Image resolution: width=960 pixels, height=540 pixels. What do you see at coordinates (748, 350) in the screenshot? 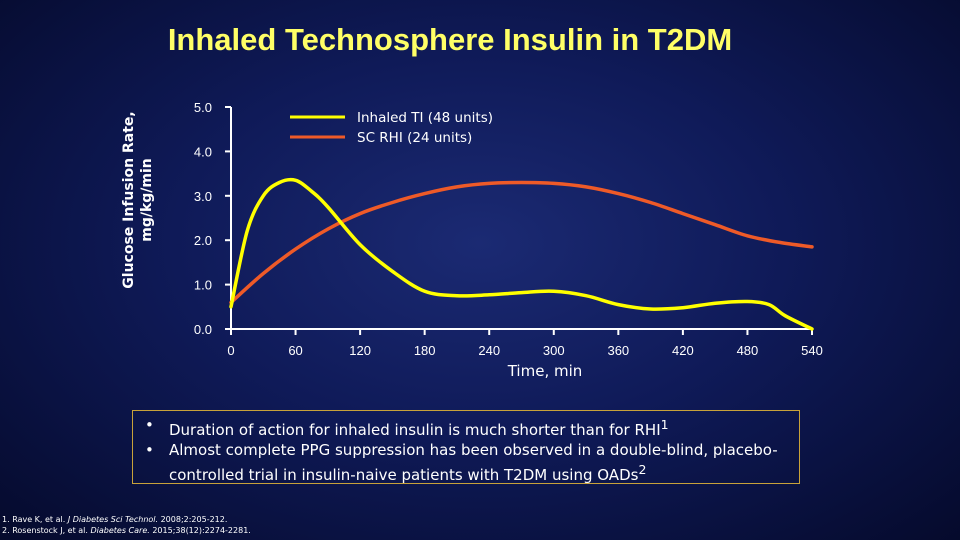
I see `x-tick-label: 480` at bounding box center [748, 350].